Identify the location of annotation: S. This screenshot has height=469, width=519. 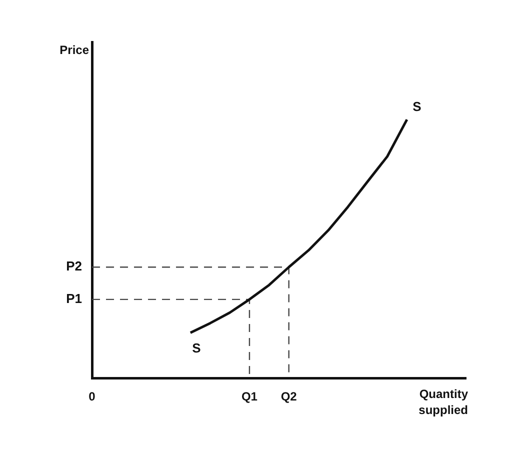
(197, 348).